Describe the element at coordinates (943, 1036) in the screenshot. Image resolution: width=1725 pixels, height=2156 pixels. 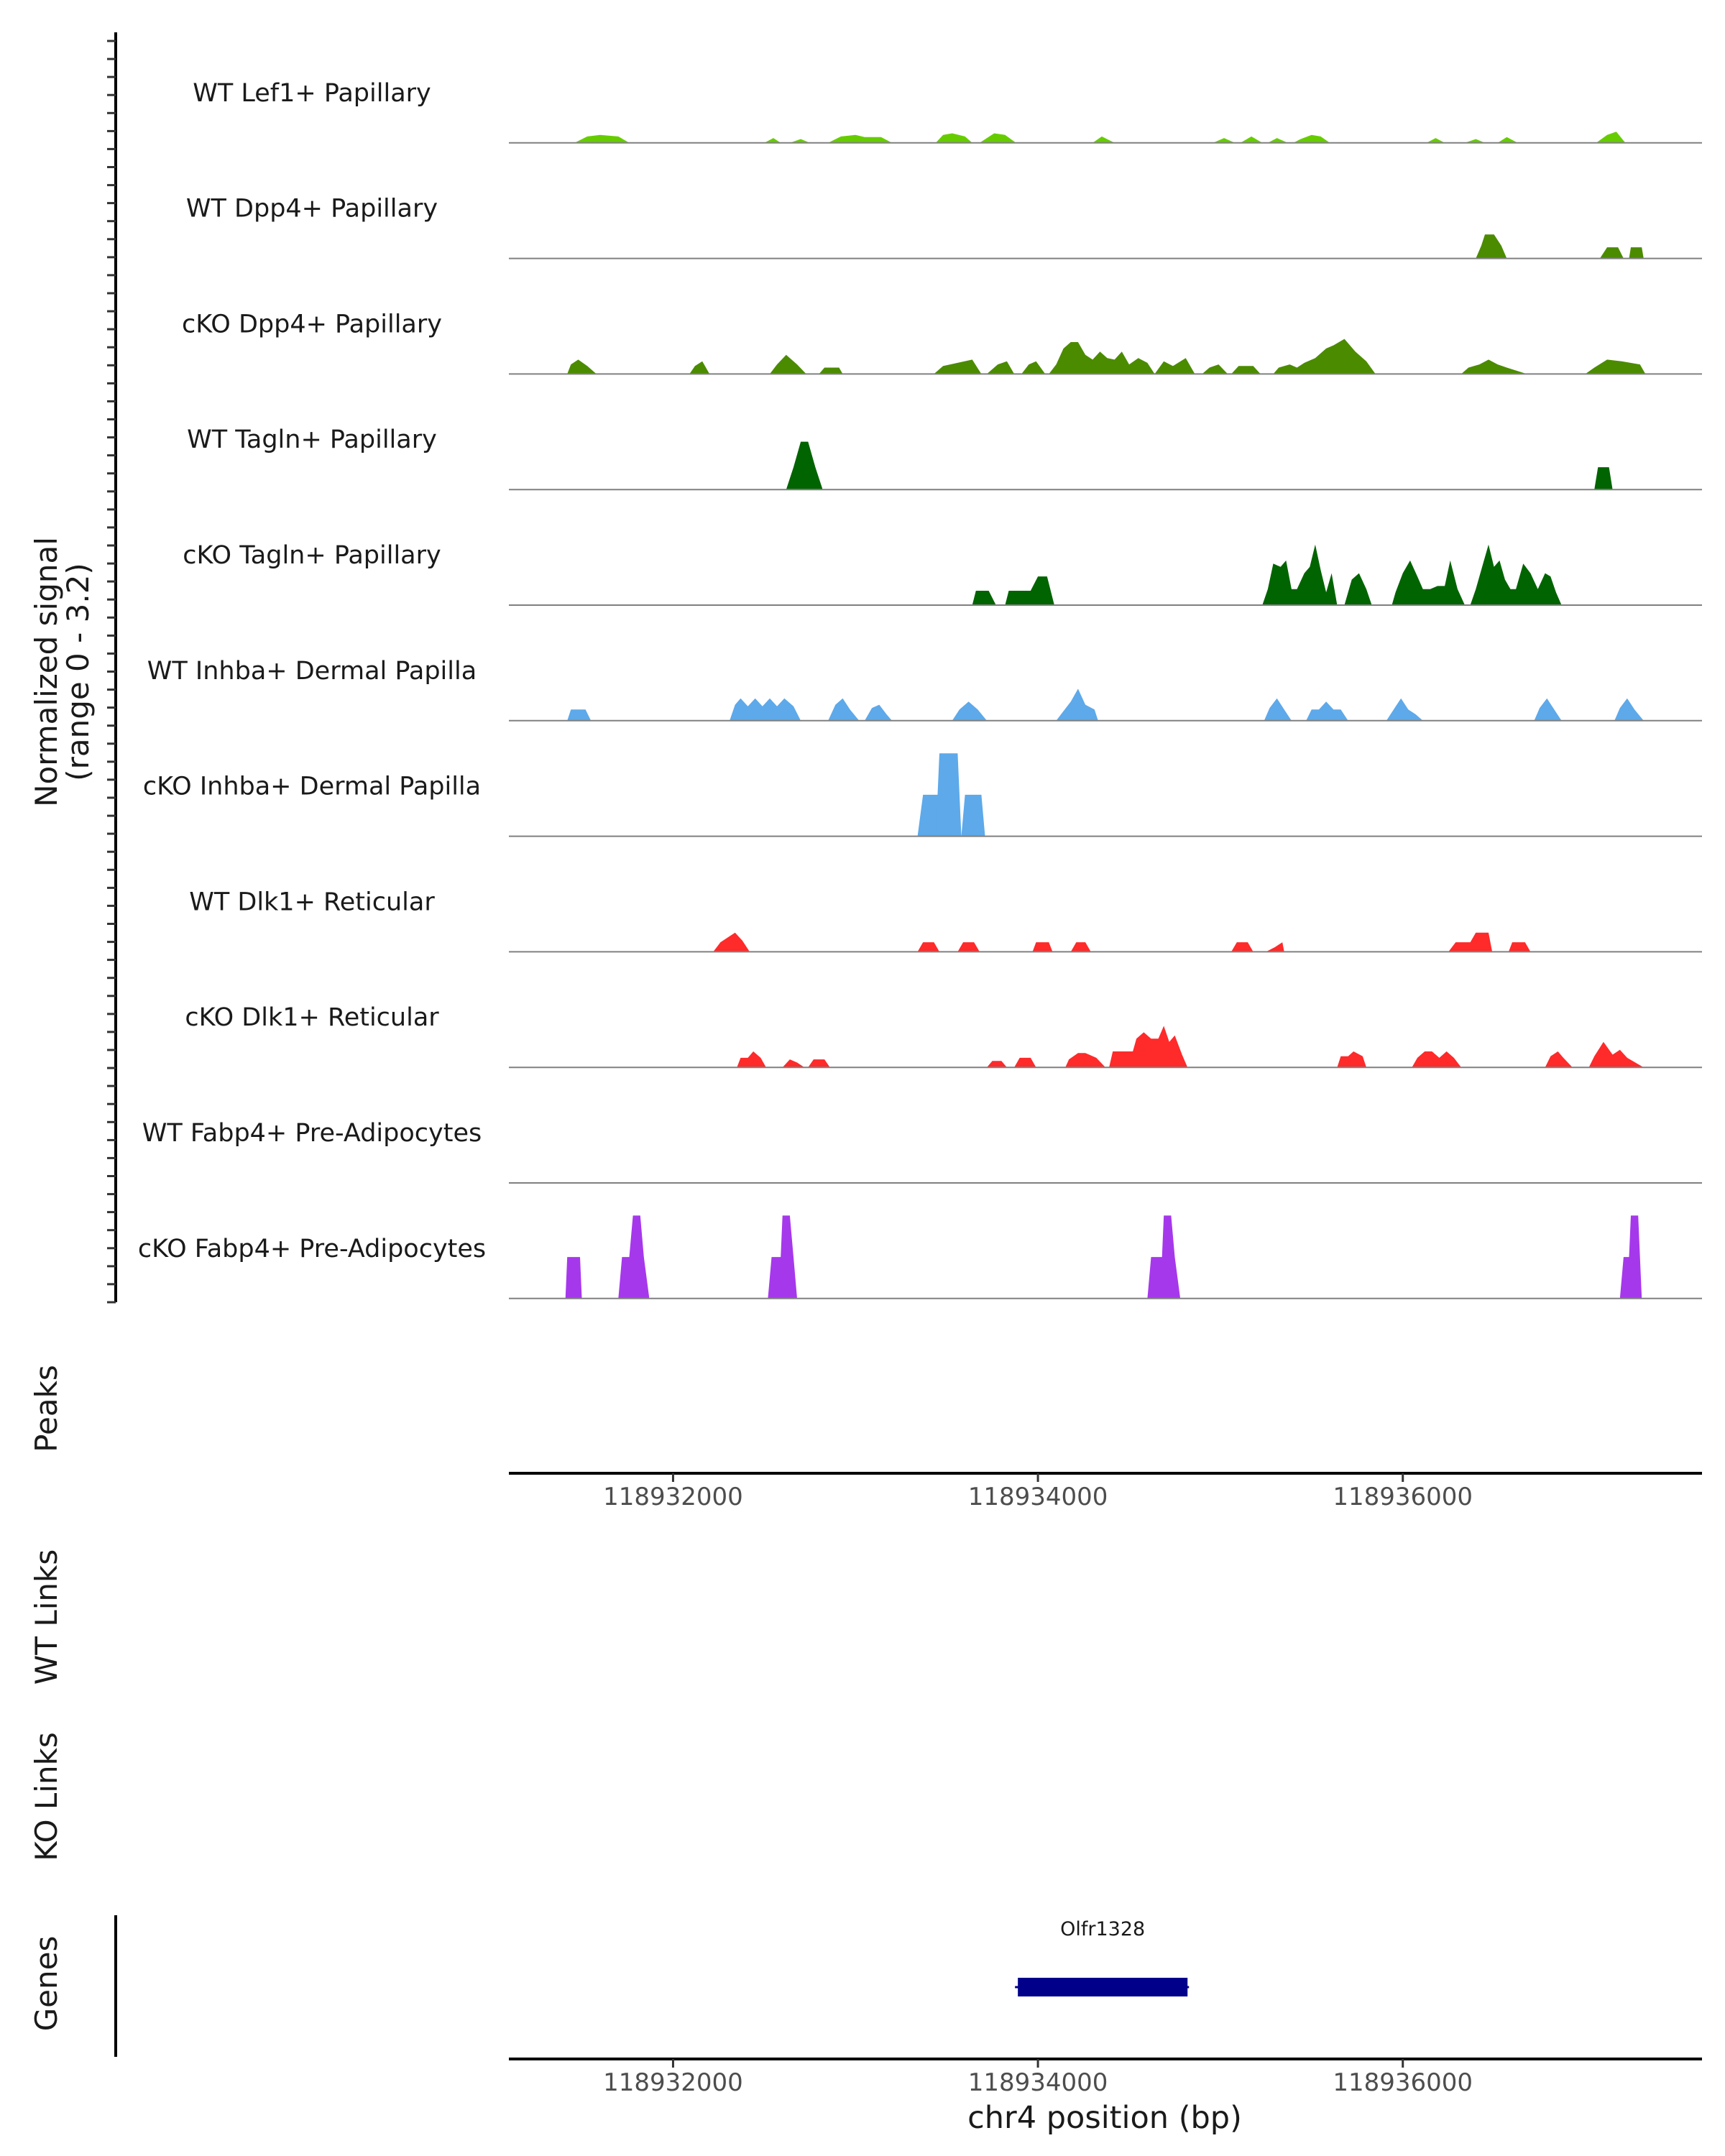
I see `track-cko-dlk1-reticular: cKO Dlk1+ Reticular` at that location.